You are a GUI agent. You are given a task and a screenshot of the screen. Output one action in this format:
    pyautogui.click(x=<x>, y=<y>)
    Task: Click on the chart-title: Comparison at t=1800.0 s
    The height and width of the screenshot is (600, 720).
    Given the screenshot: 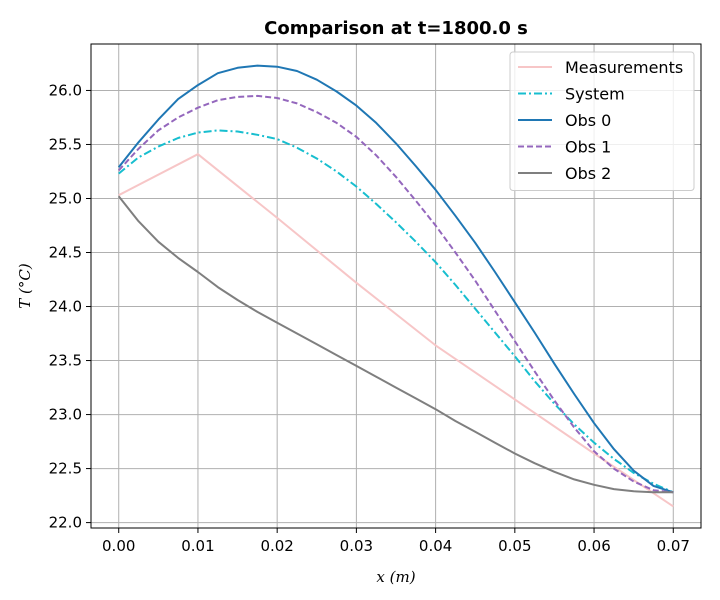 What is the action you would take?
    pyautogui.click(x=396, y=28)
    